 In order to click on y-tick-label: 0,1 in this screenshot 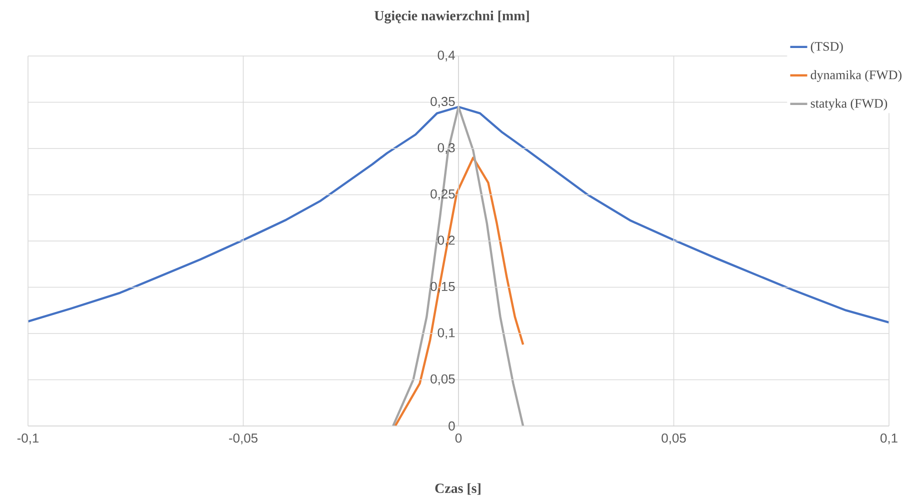, I will do `click(446, 333)`.